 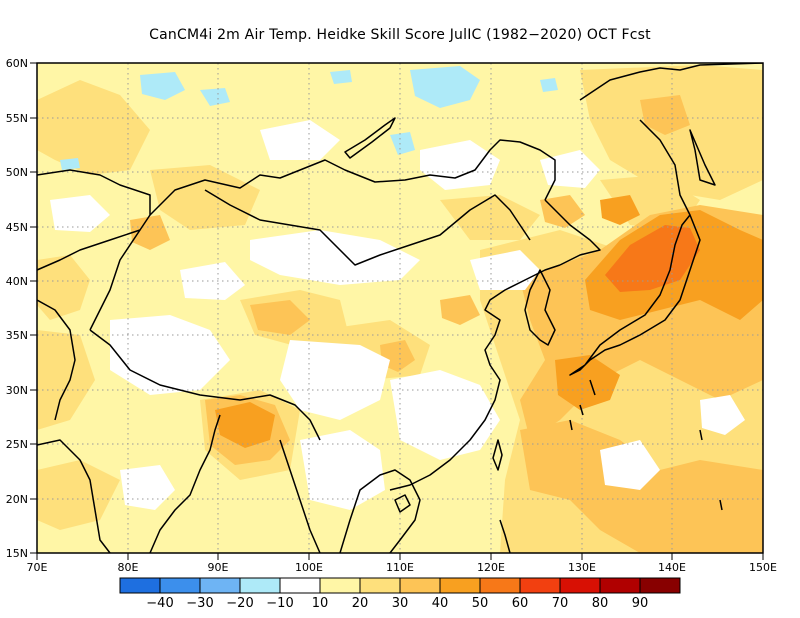 What do you see at coordinates (17, 335) in the screenshot?
I see `y-tick-label: 35N` at bounding box center [17, 335].